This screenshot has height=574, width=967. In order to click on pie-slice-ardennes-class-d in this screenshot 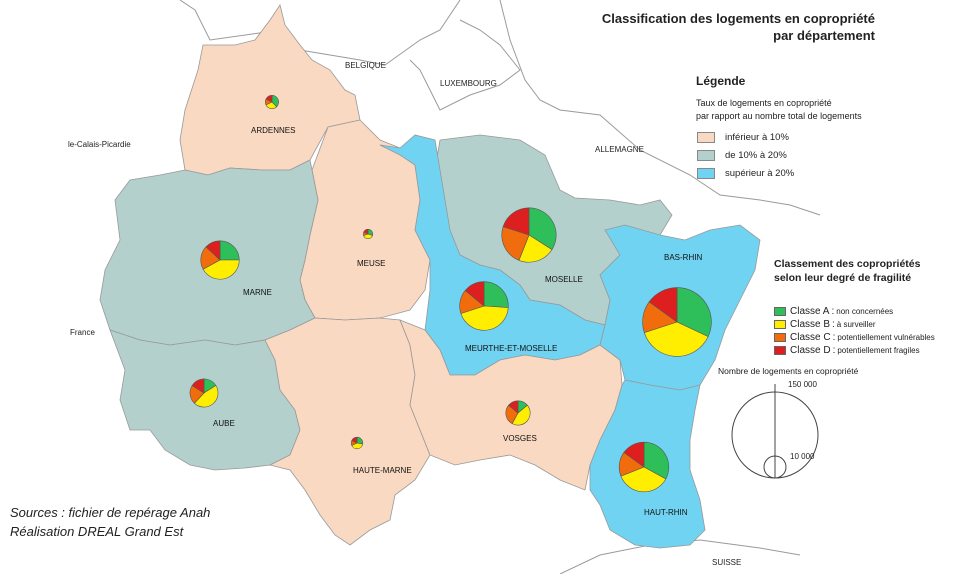, I will do `click(269, 99)`.